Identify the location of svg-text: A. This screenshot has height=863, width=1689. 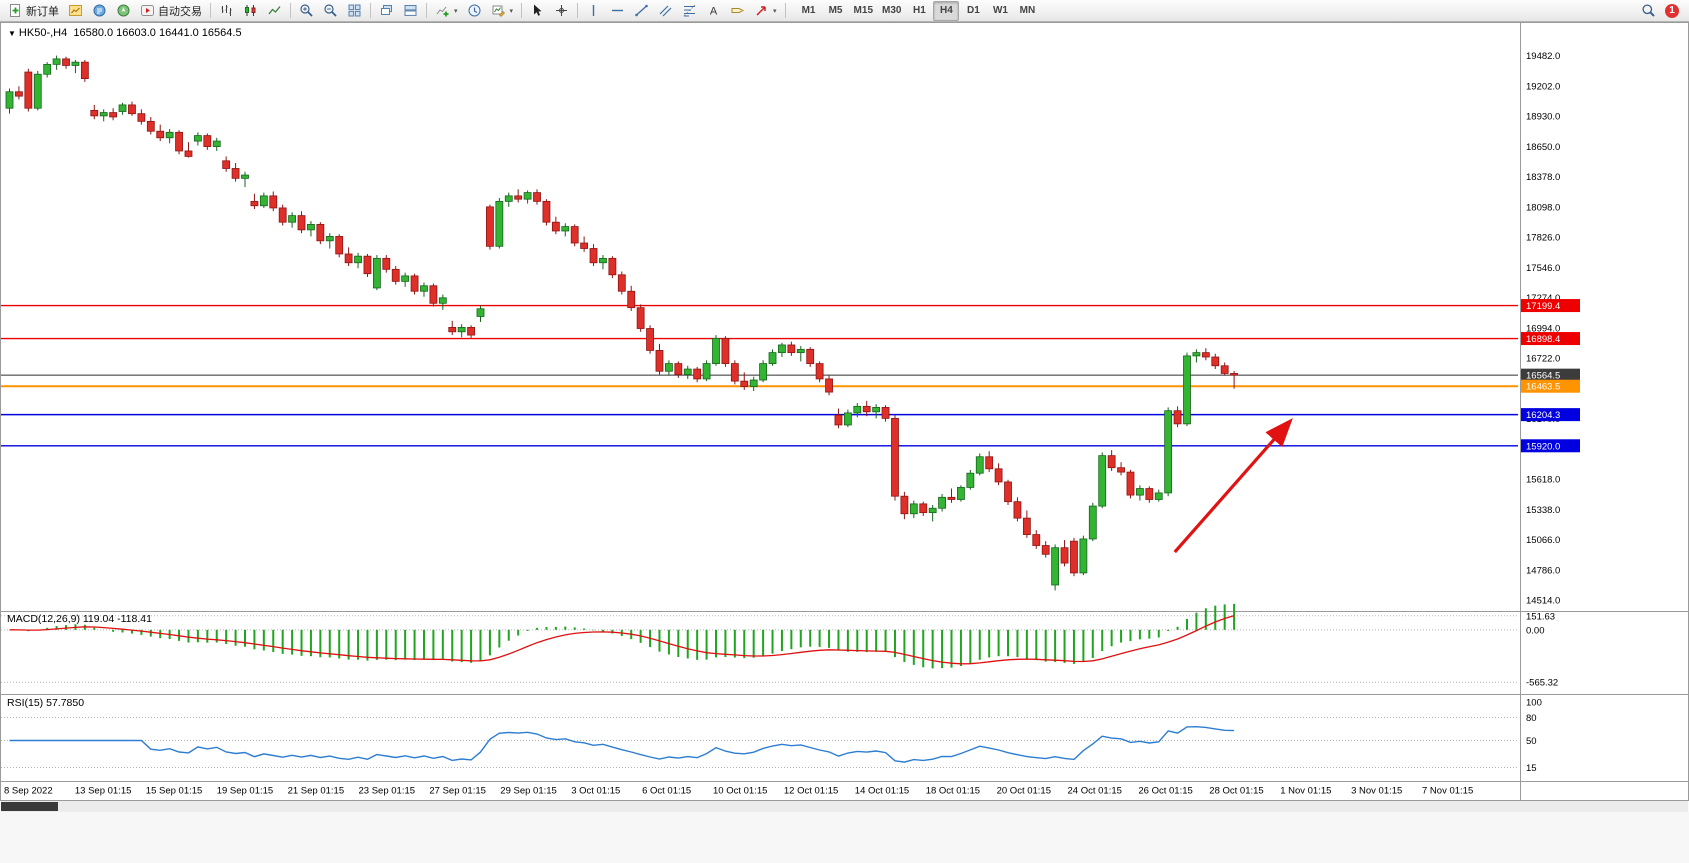
(714, 12).